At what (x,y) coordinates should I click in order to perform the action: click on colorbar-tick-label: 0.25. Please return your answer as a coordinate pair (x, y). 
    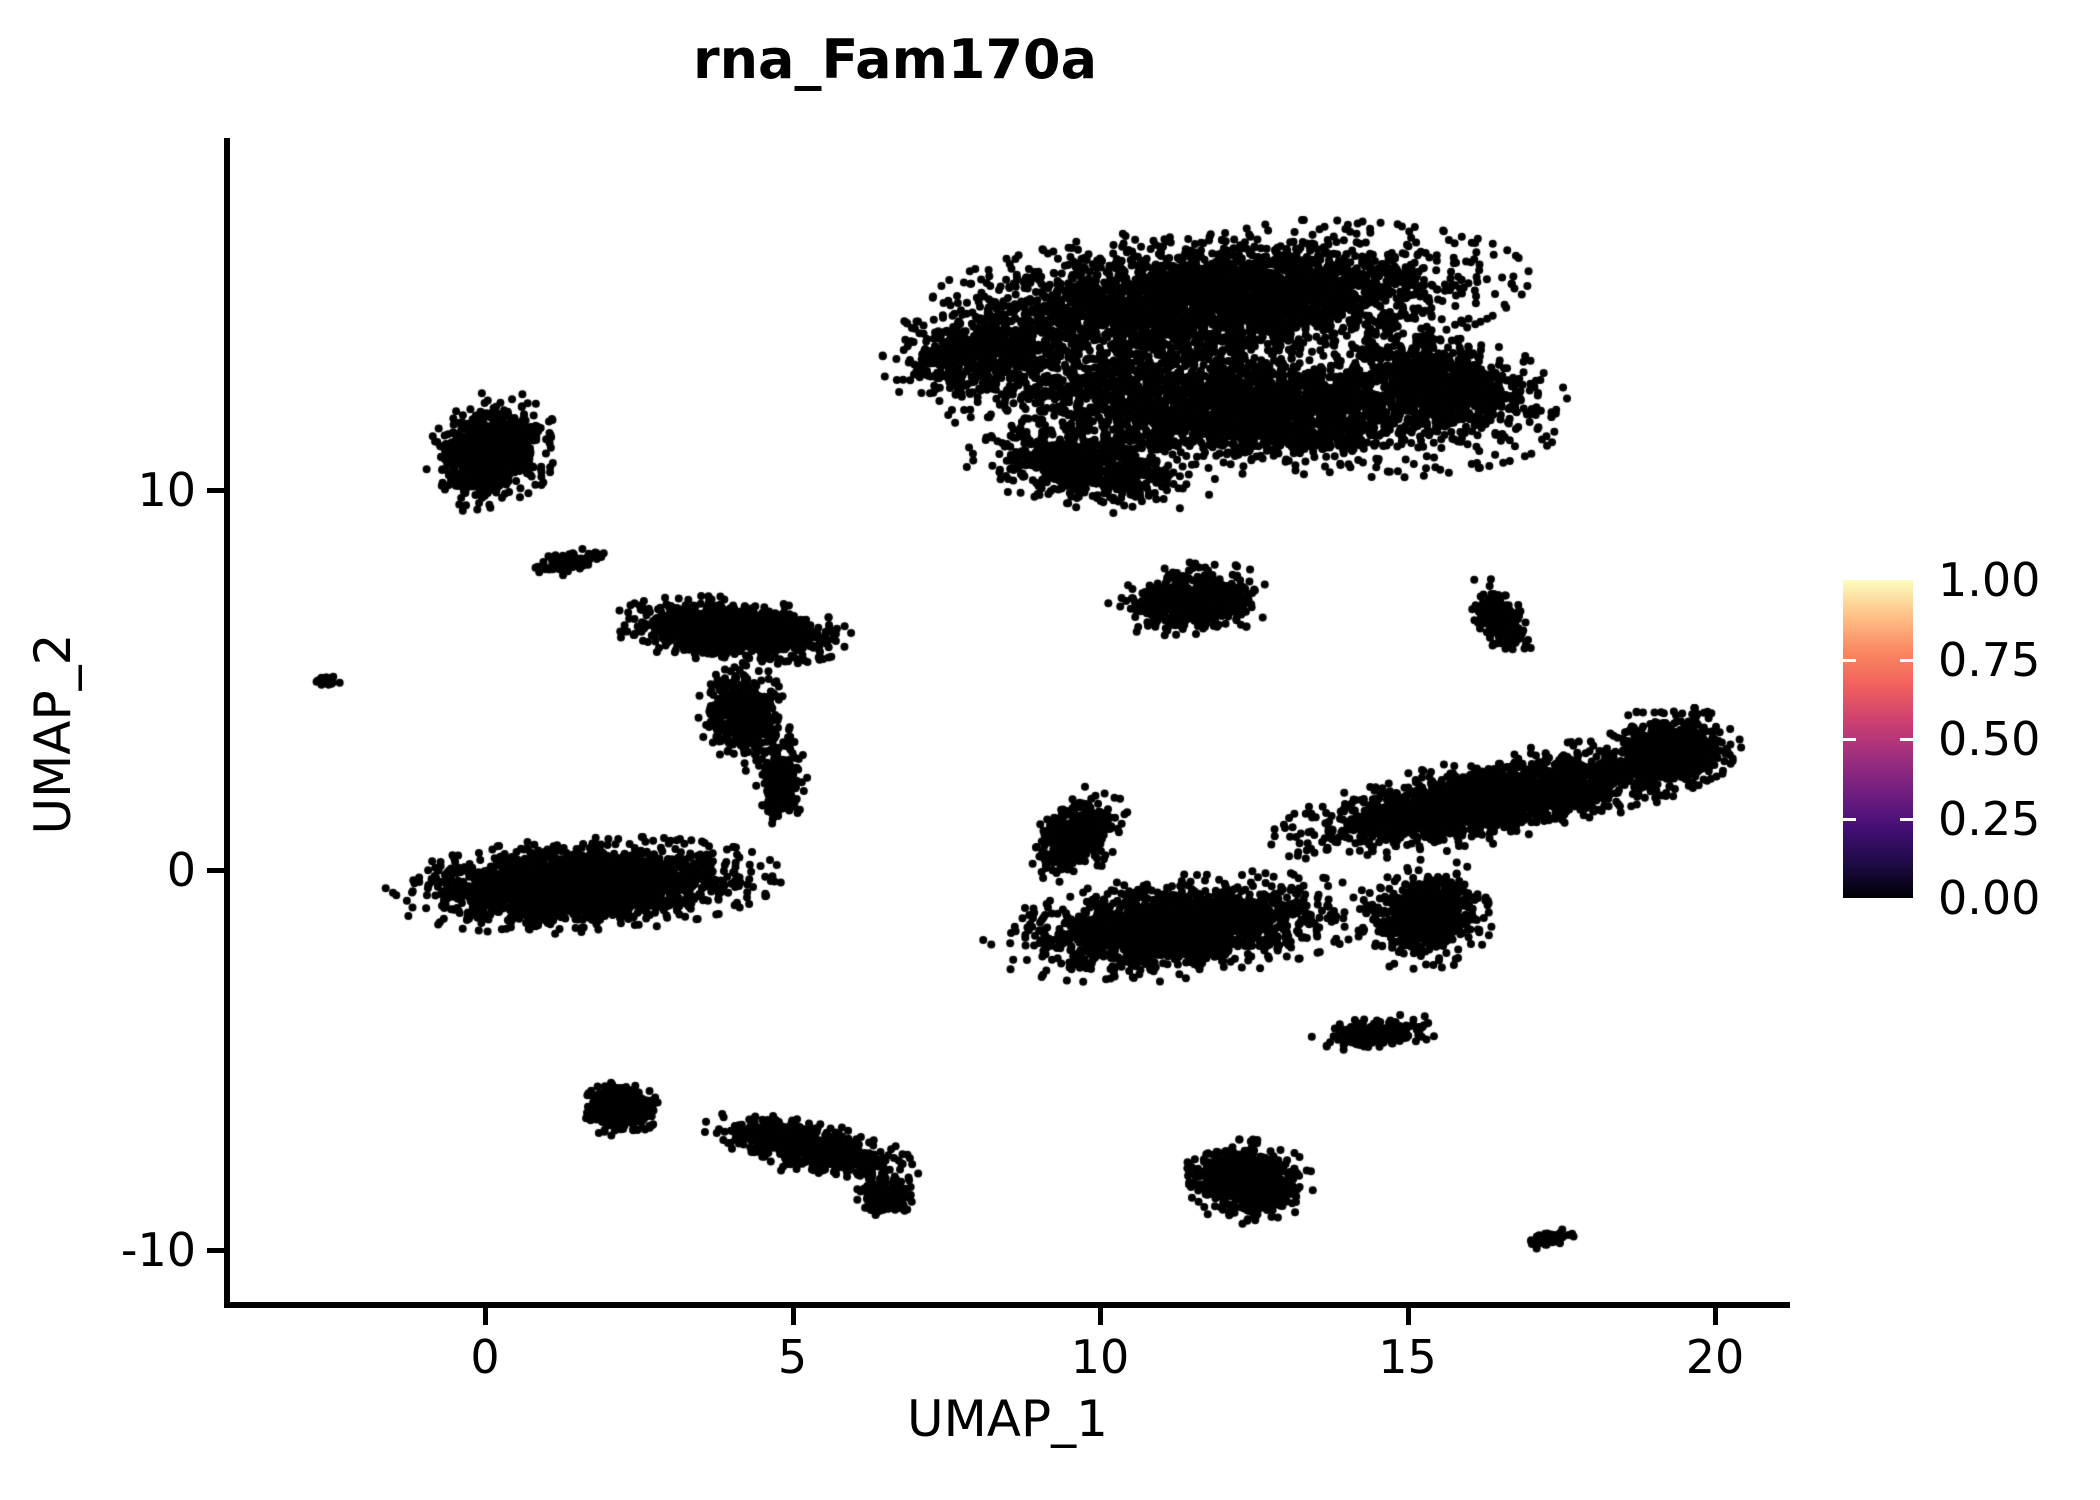
    Looking at the image, I should click on (1989, 818).